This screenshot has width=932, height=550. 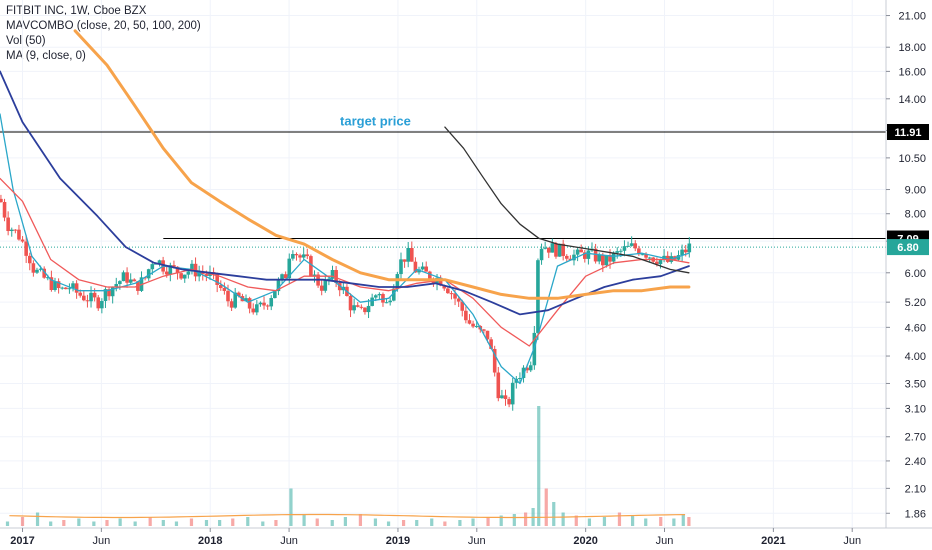 What do you see at coordinates (103, 26) in the screenshot?
I see `legend-mavcombo: MAVCOMBO (close, 20, 50, 100, 200)` at bounding box center [103, 26].